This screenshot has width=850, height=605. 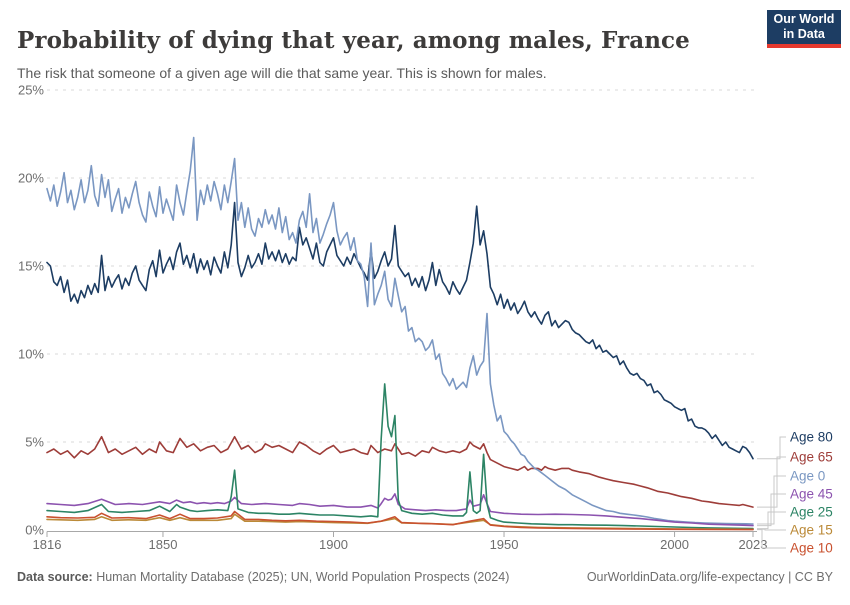 I want to click on x-tick-label-2000: 2000, so click(x=674, y=544).